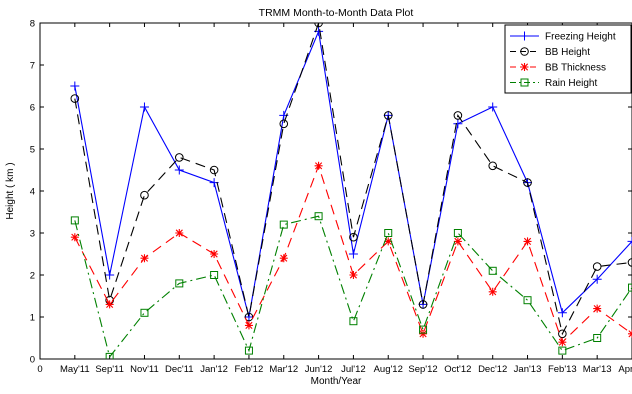 This screenshot has width=632, height=394. What do you see at coordinates (575, 68) in the screenshot?
I see `legend-label-bb-thickness: BB Thickness` at bounding box center [575, 68].